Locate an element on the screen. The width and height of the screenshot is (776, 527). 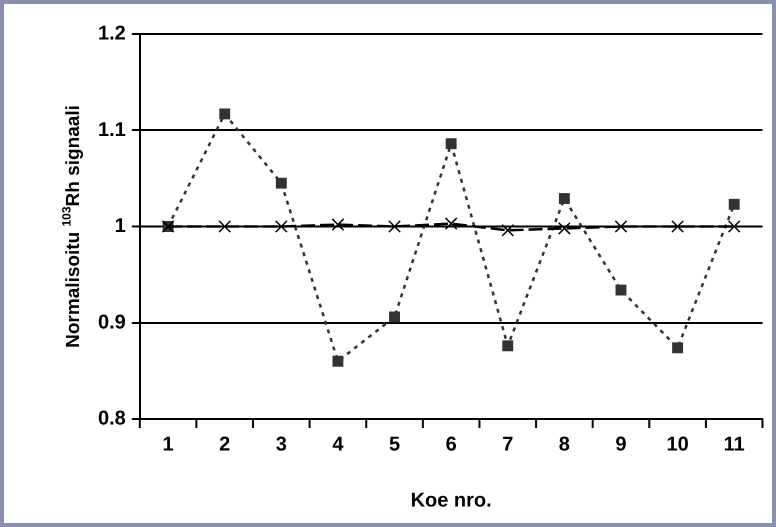
x-tick-label: 8 is located at coordinates (564, 445).